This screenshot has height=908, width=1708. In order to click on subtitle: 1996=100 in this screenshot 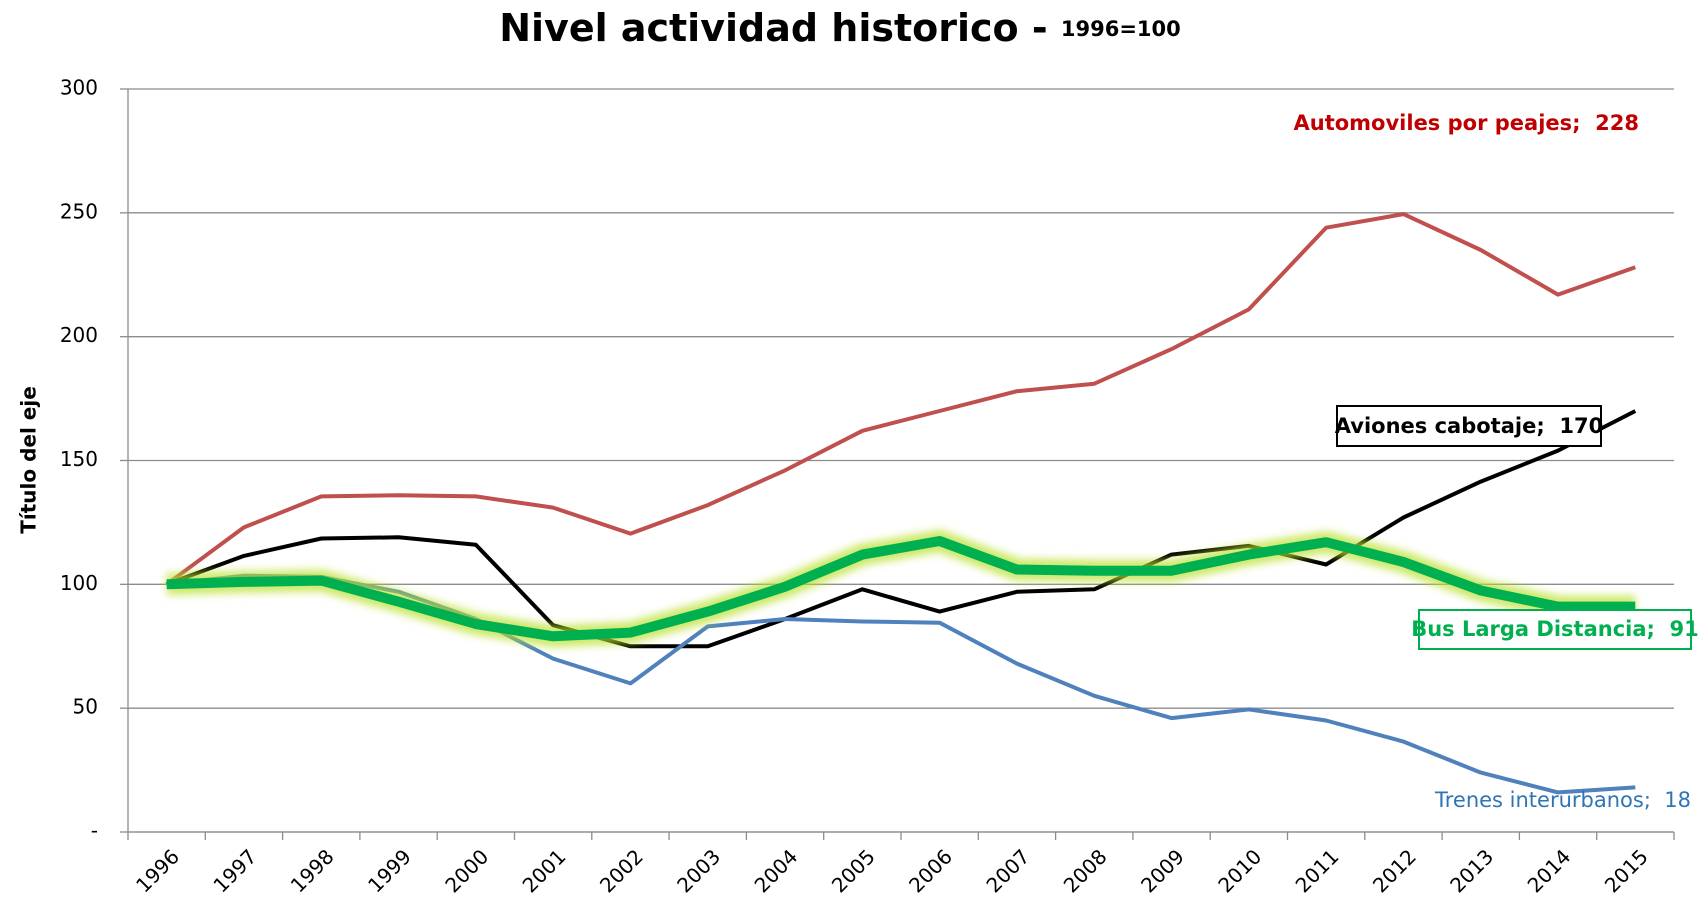, I will do `click(1121, 29)`.